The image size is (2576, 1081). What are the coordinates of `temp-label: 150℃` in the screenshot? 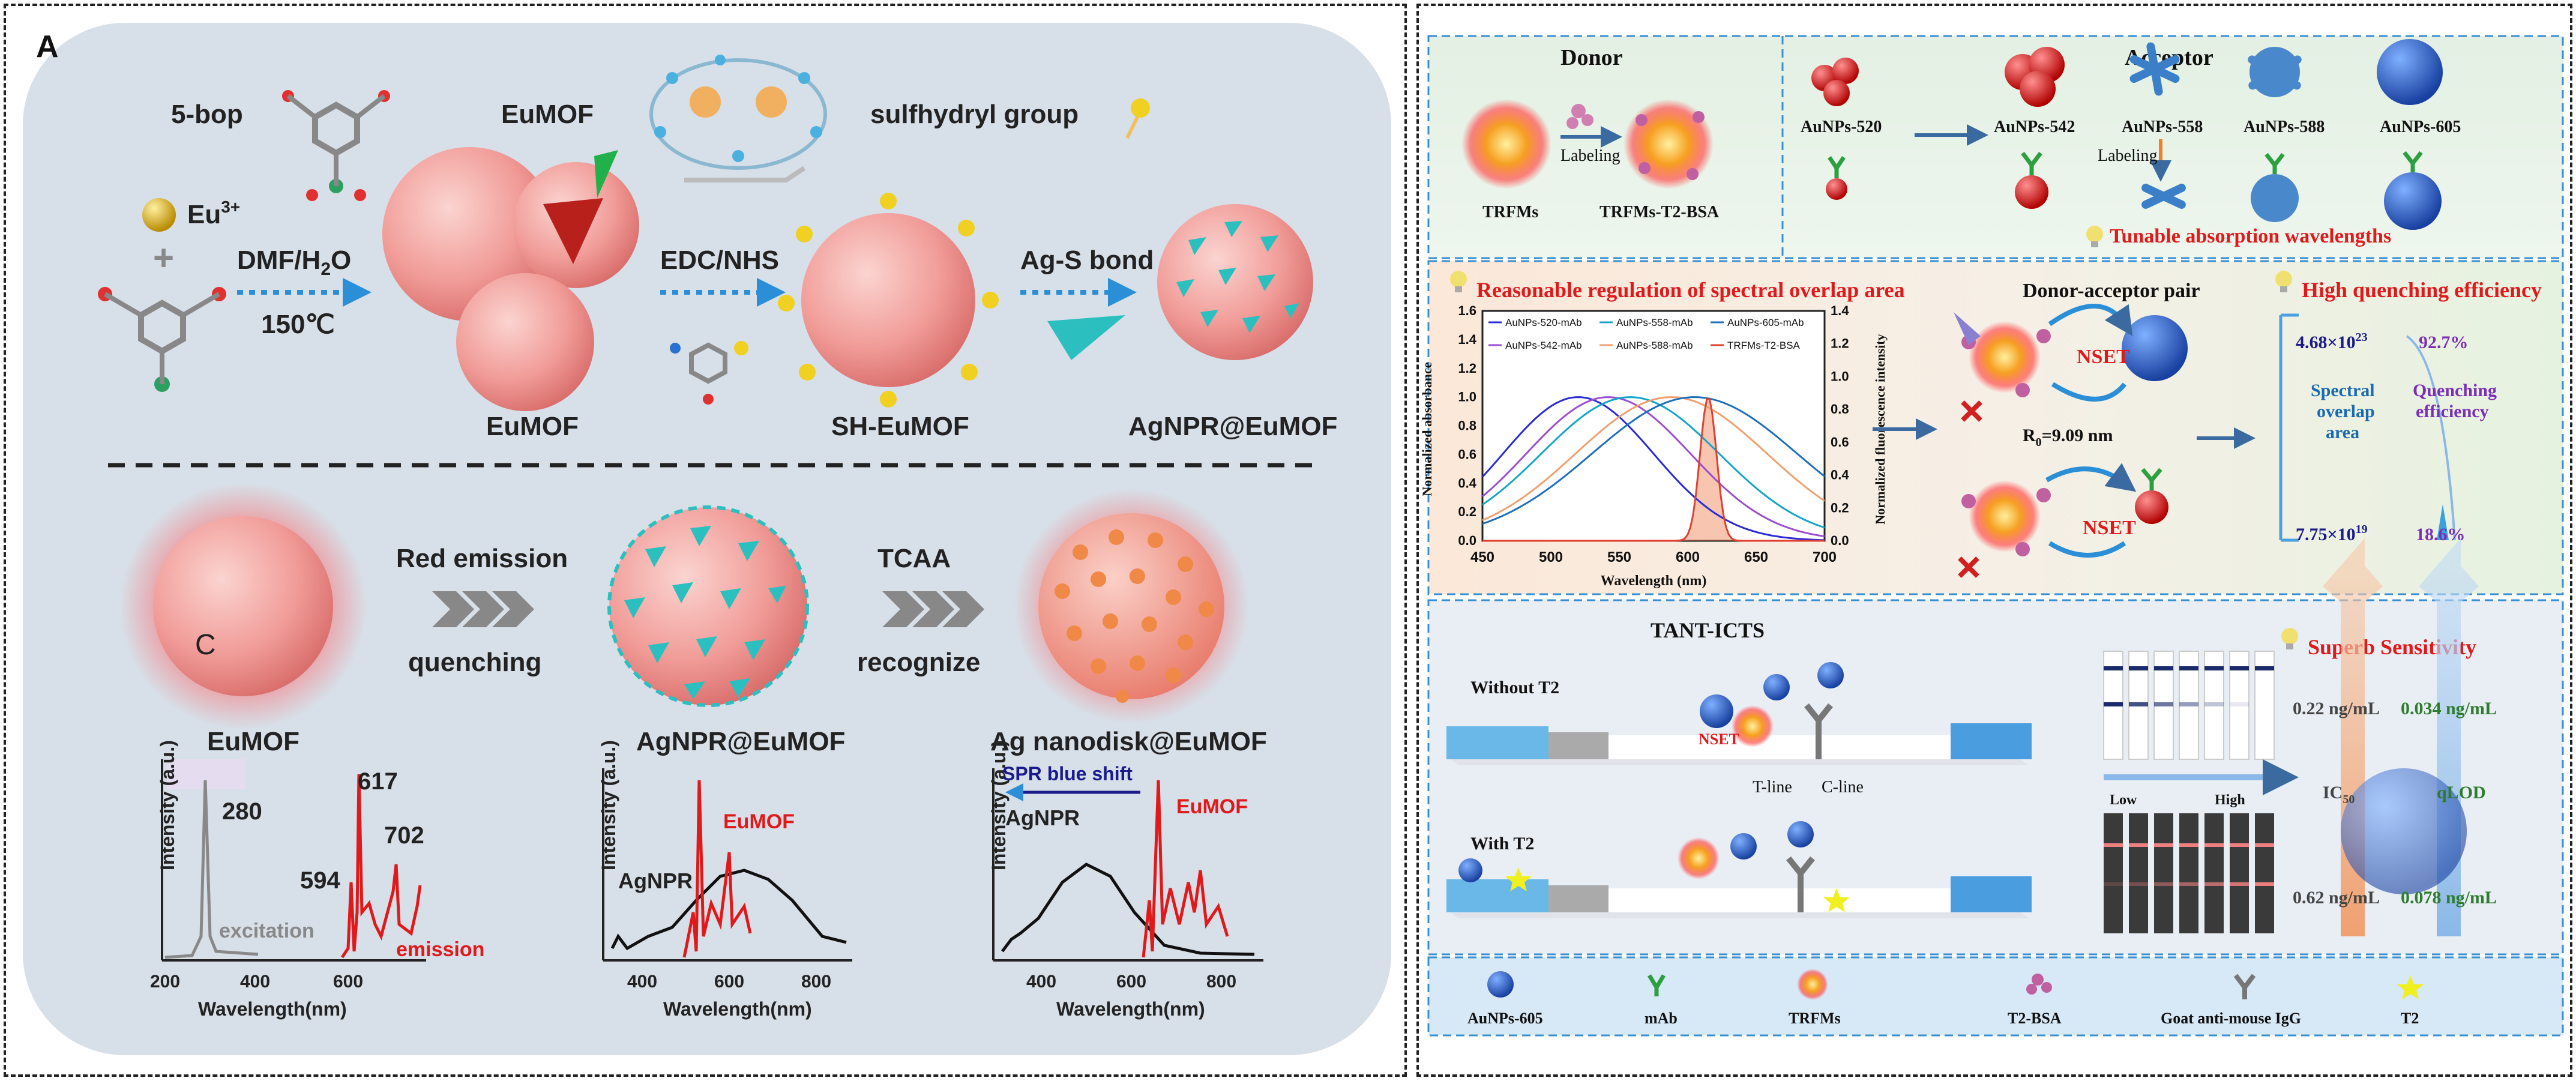 It's located at (298, 324).